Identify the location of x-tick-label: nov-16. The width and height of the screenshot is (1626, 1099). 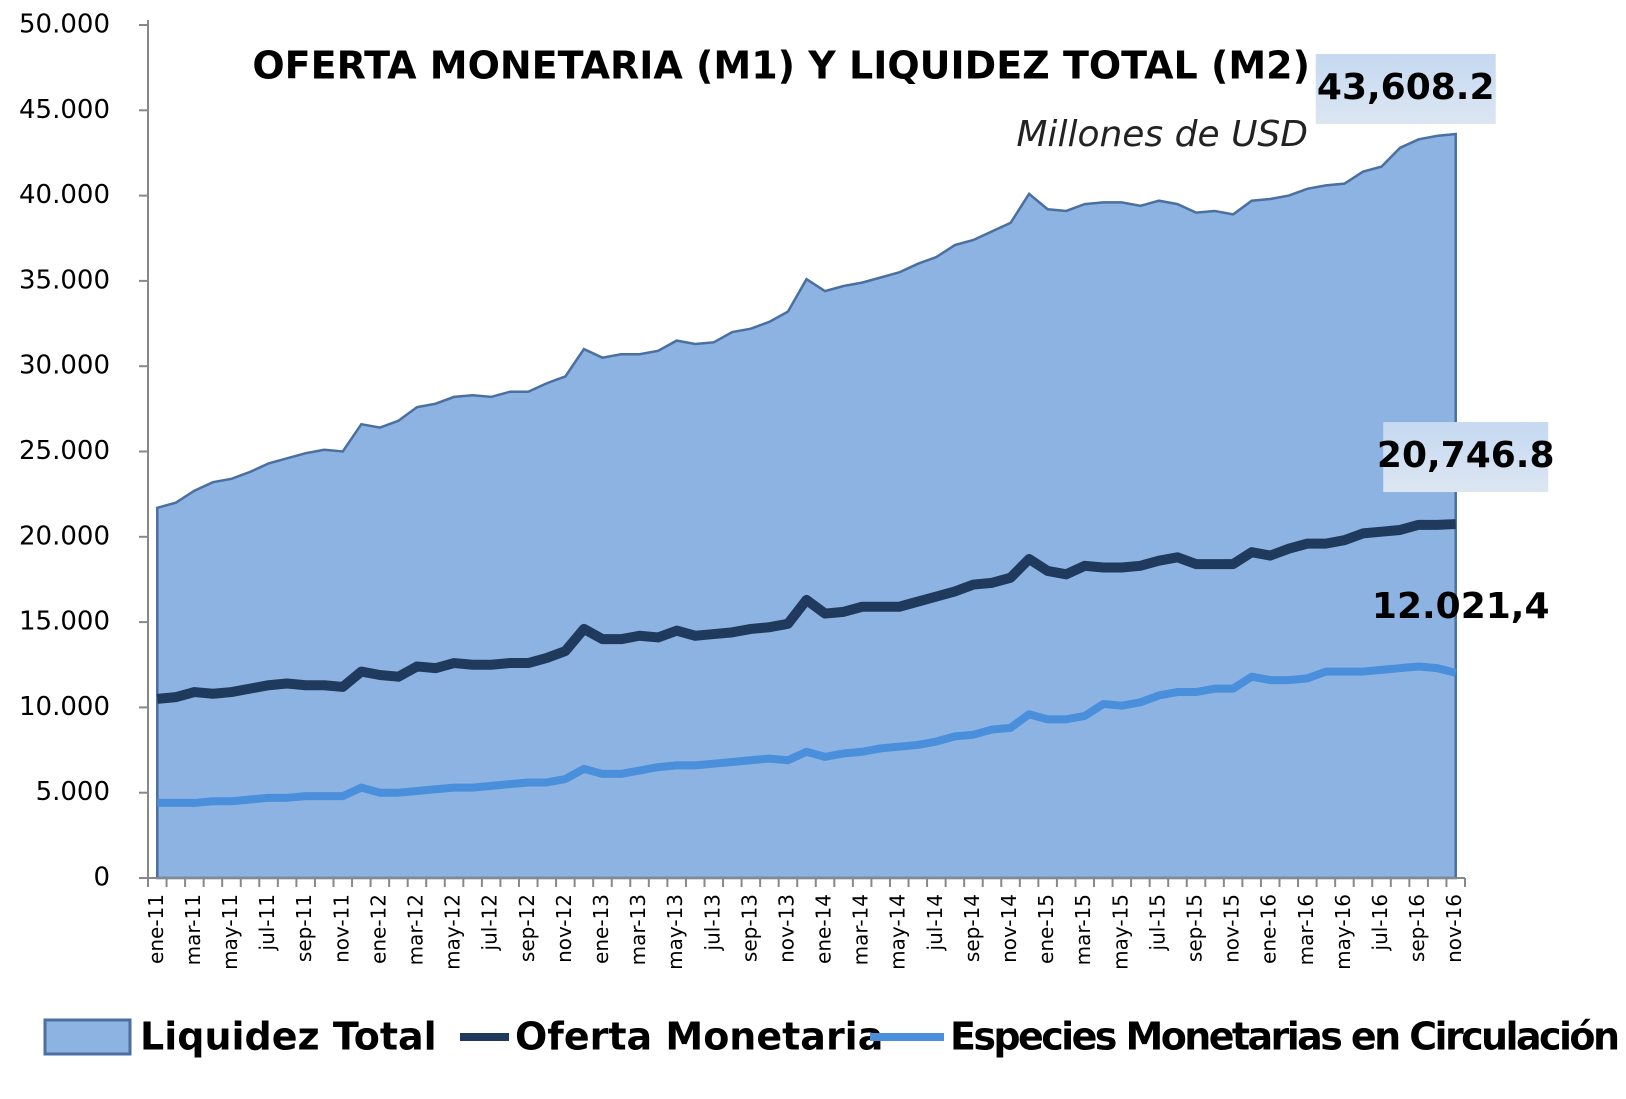
(1454, 928).